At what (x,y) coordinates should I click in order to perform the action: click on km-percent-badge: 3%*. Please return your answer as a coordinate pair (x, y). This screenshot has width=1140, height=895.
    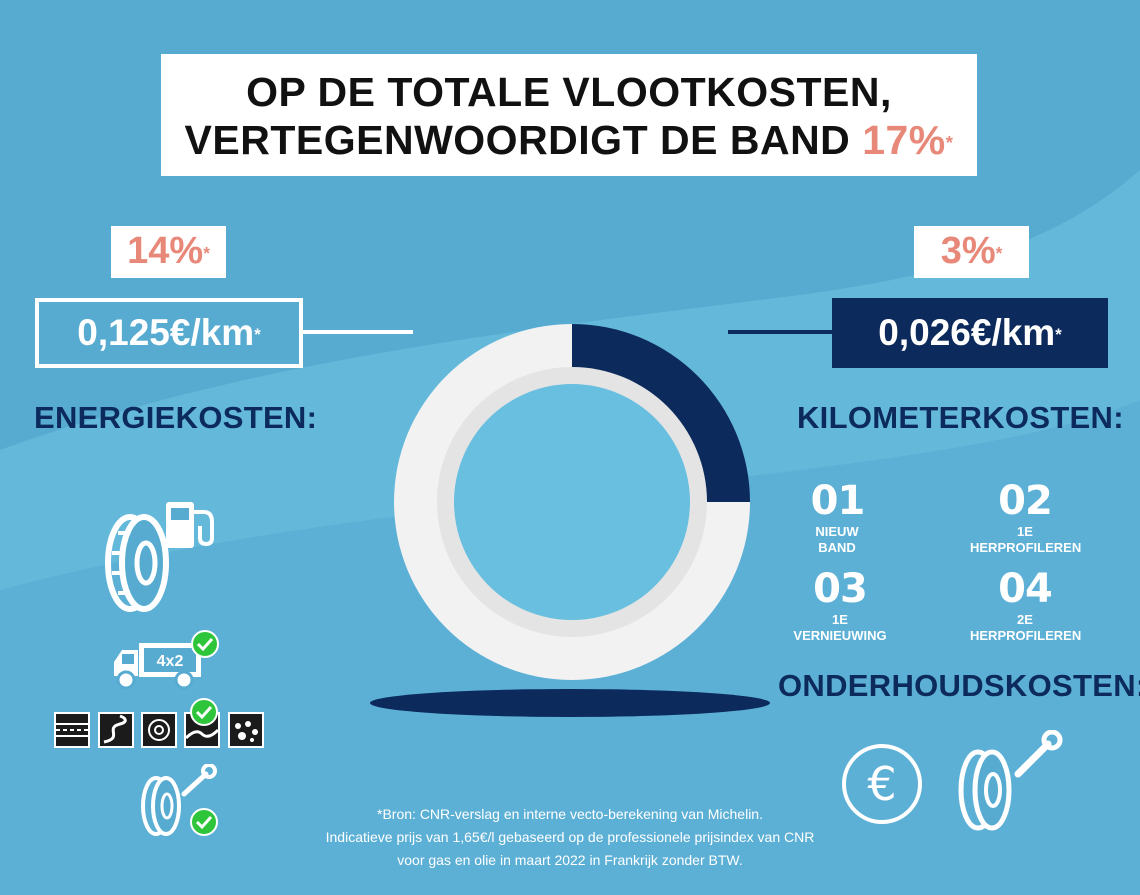
    Looking at the image, I should click on (971, 252).